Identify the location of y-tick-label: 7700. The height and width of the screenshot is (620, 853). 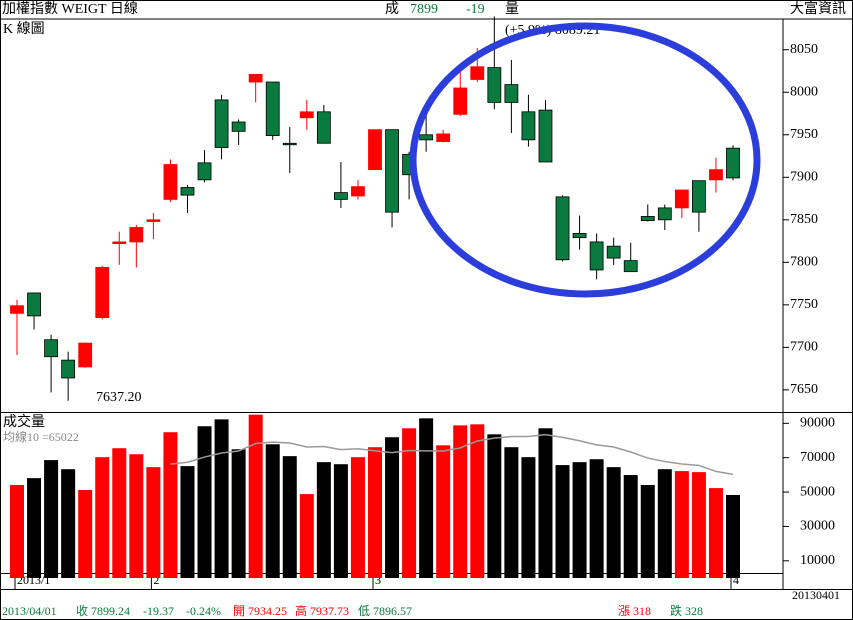
(804, 347).